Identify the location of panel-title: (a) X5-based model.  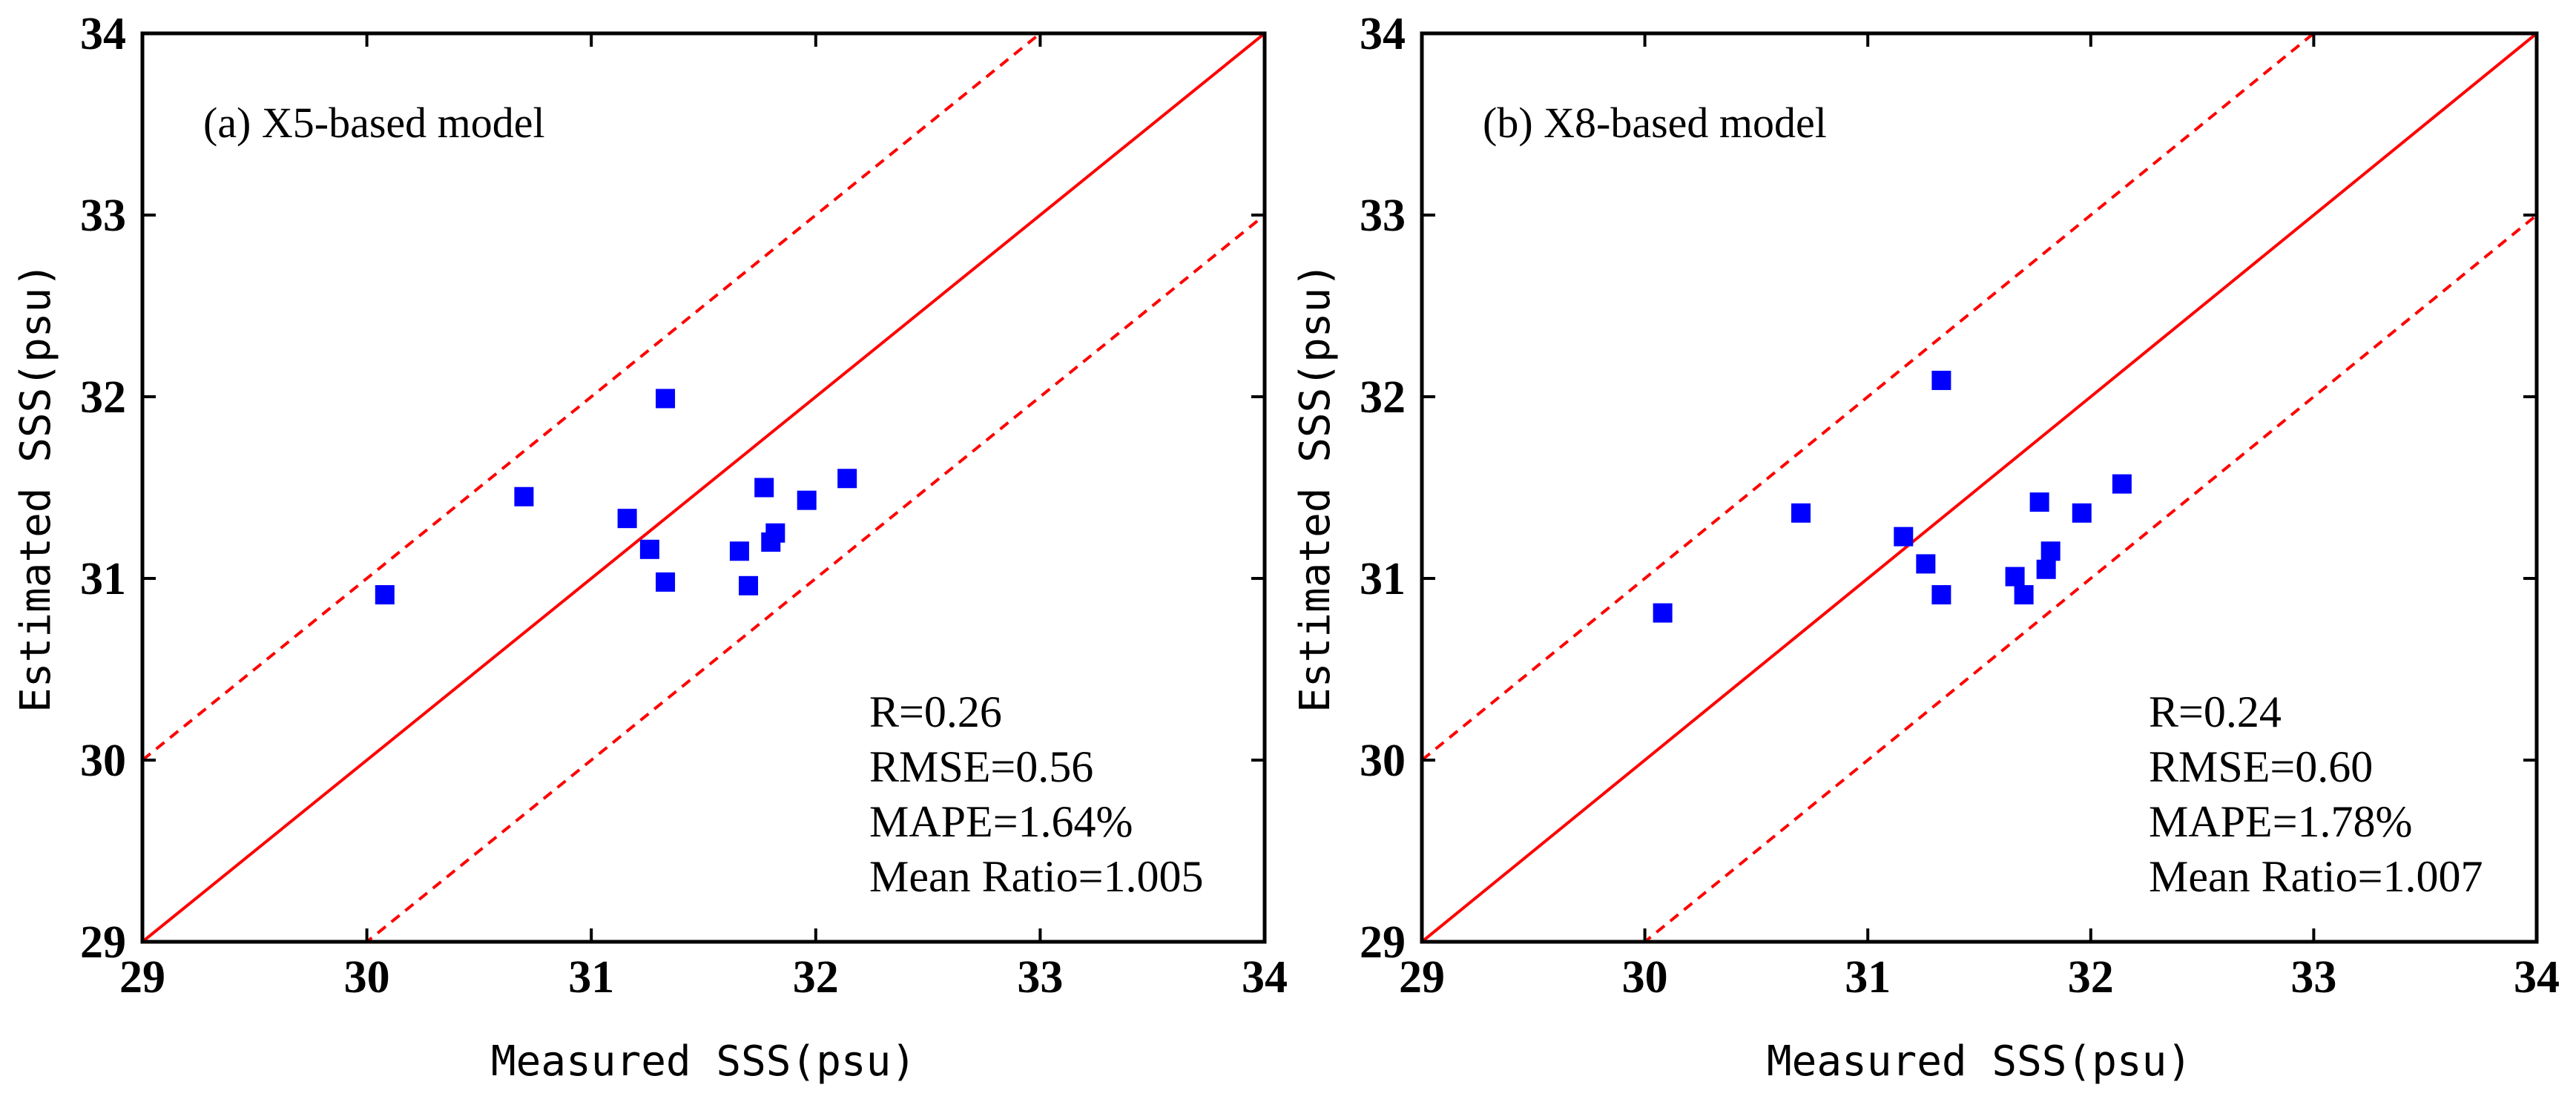
(374, 123).